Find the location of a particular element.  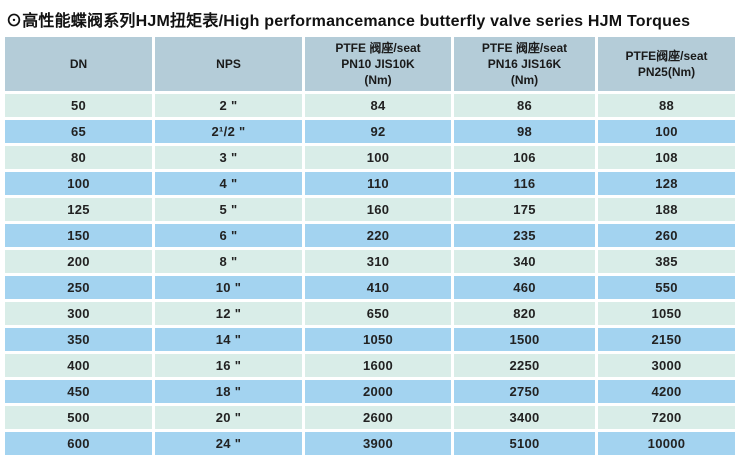

table-row: 250 10 " 410 460 550 is located at coordinates (370, 287).